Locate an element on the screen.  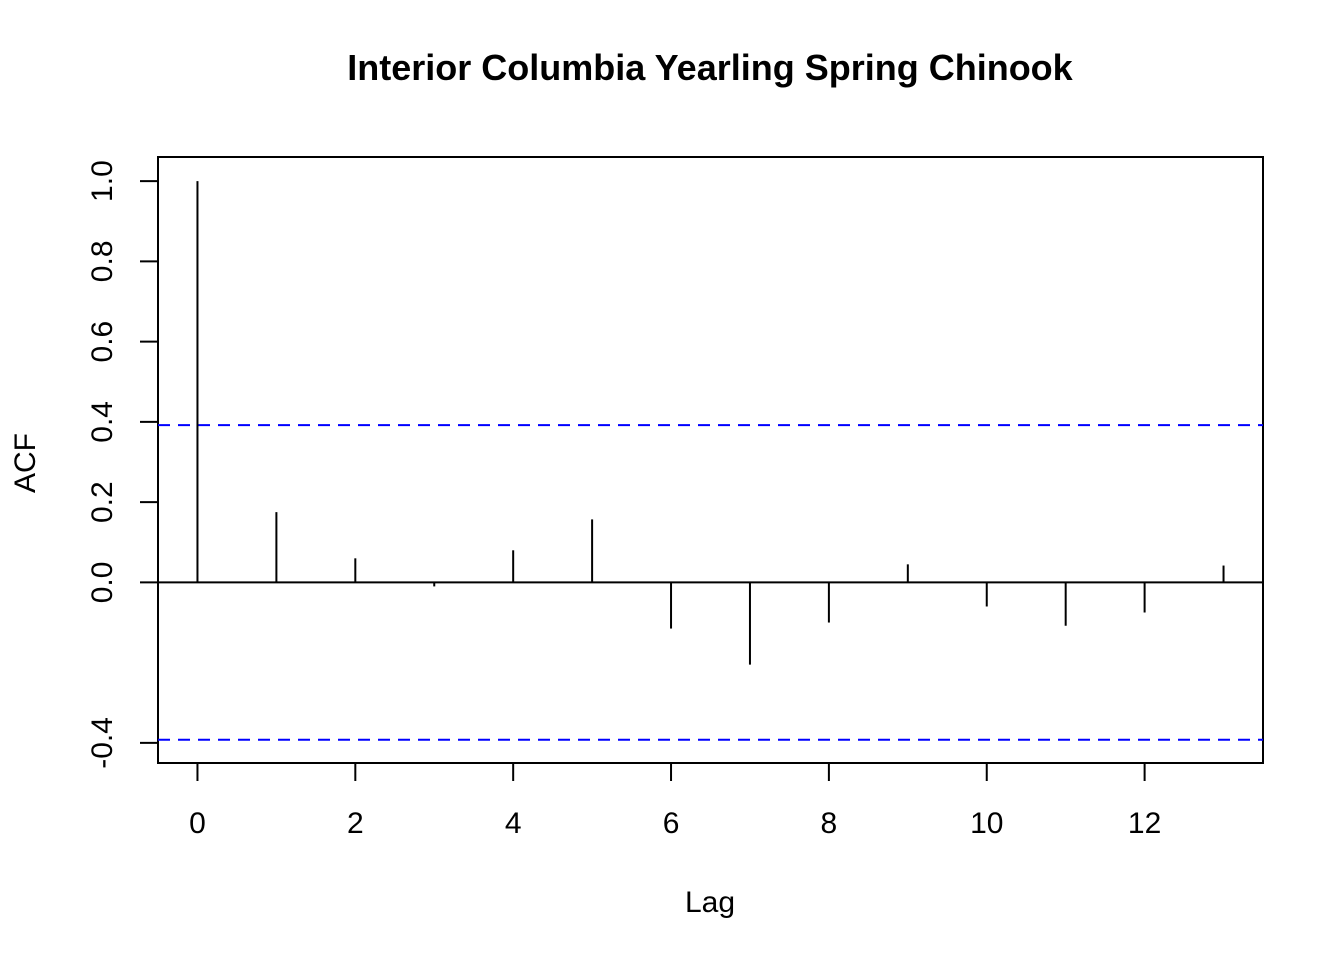
x-tick-label: 0 is located at coordinates (197, 823).